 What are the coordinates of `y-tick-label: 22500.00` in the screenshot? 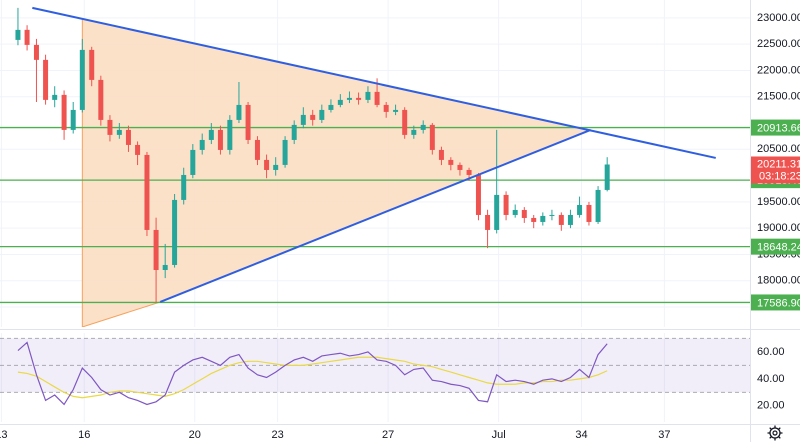 It's located at (778, 44).